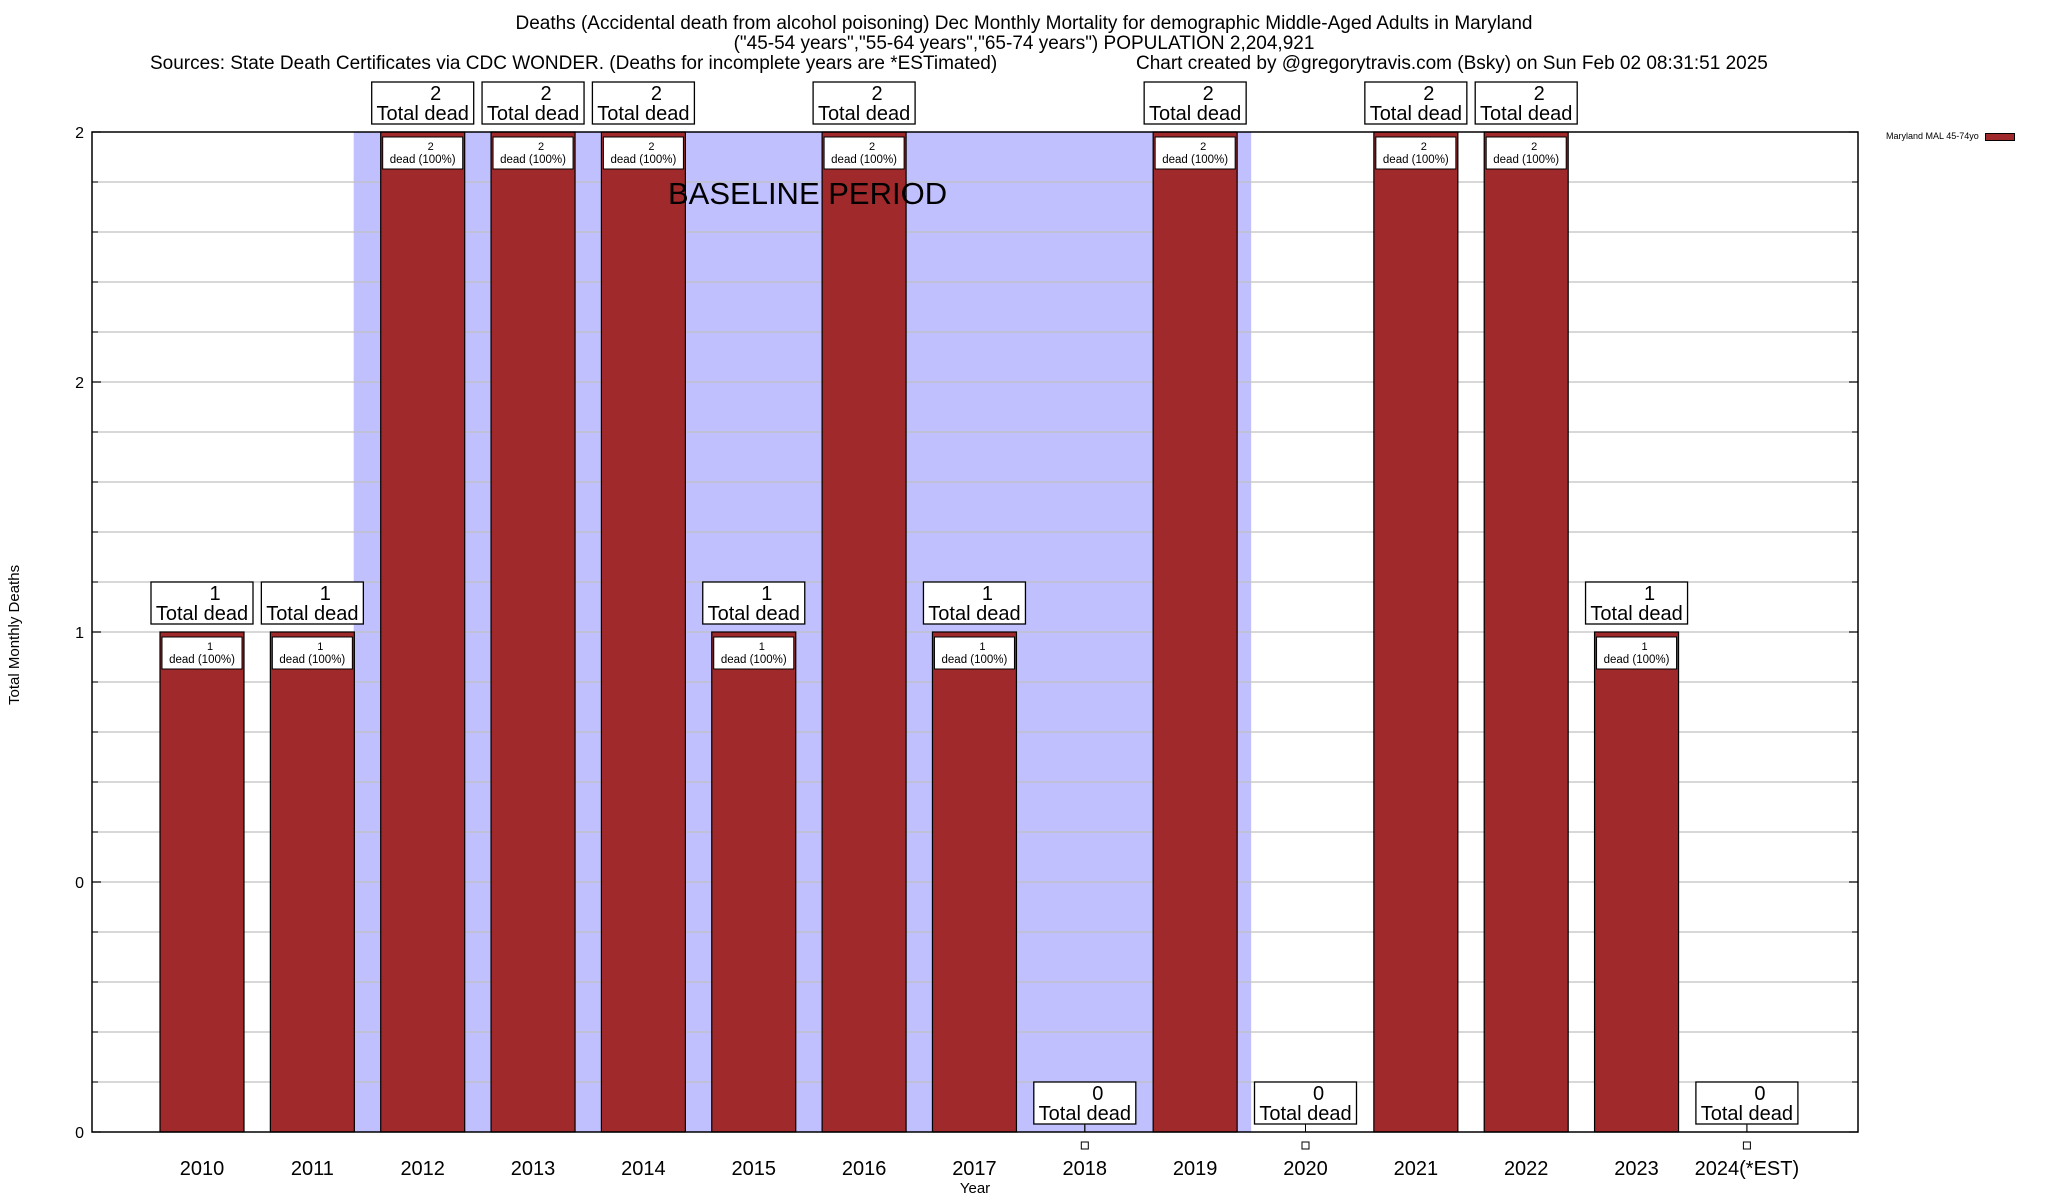 The width and height of the screenshot is (2048, 1200). Describe the element at coordinates (1747, 1169) in the screenshot. I see `x-tick-label: 2024(*EST)` at that location.